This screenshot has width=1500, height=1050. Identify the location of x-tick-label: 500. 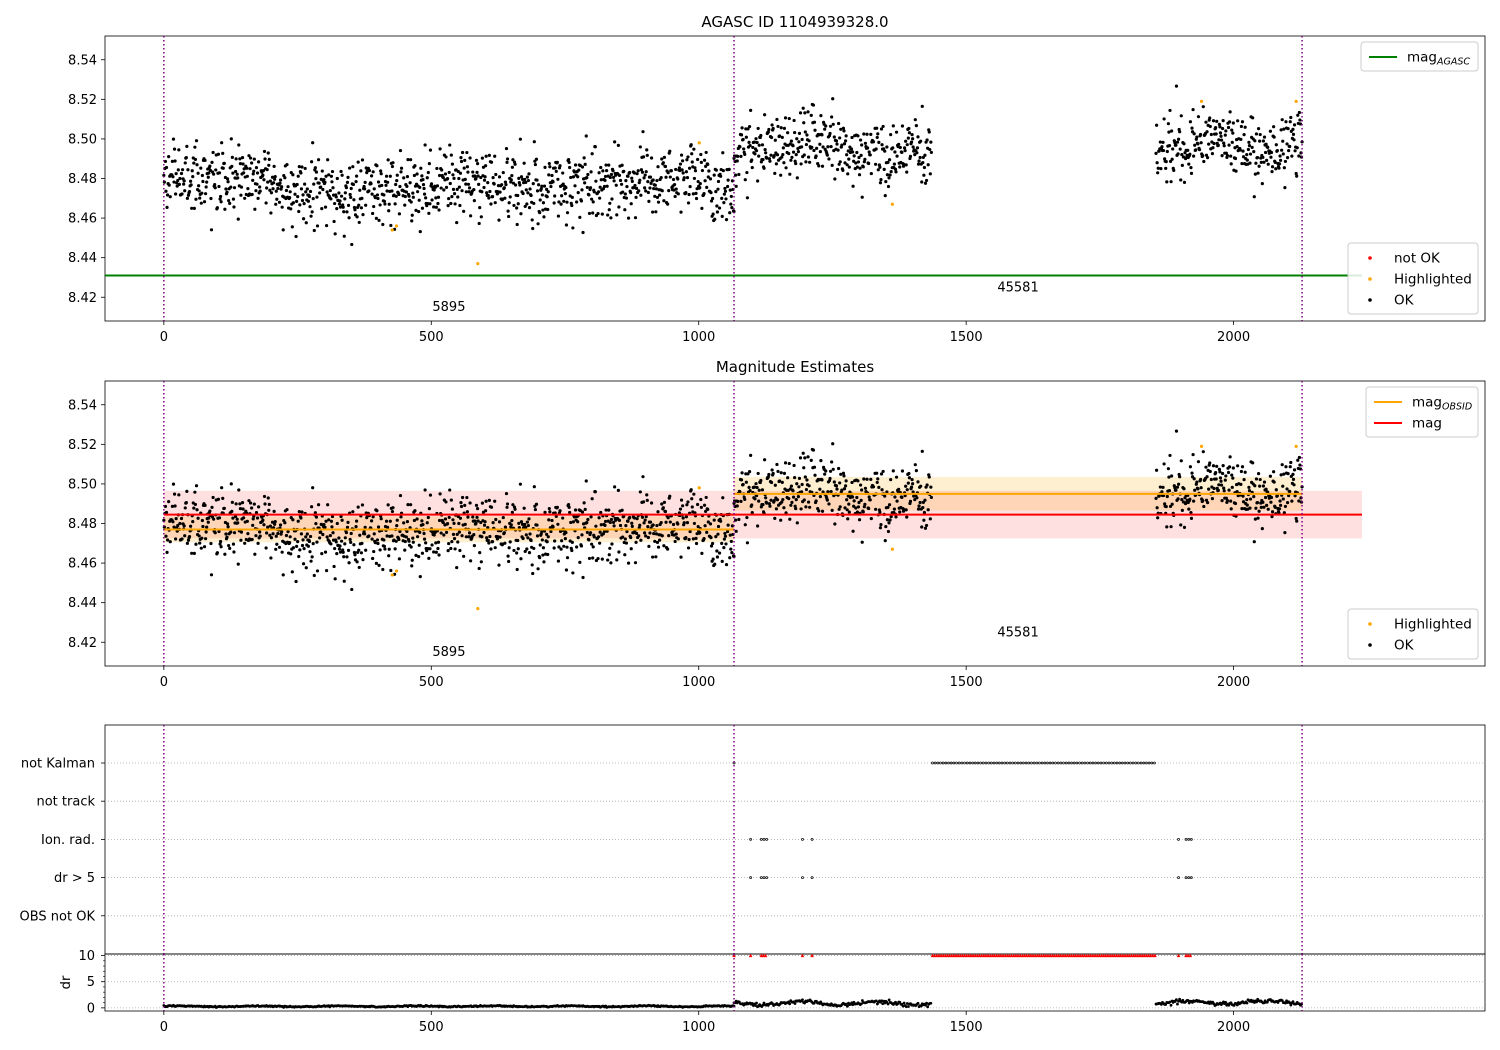
(431, 337).